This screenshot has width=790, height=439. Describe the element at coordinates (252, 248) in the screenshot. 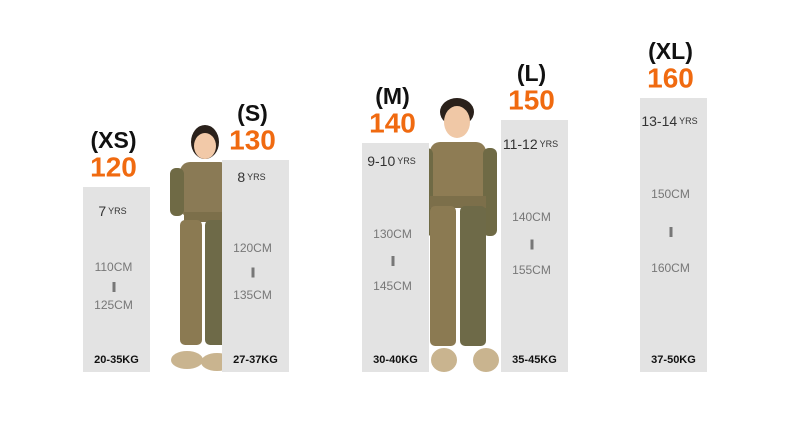

I see `height-from: 120CM` at that location.